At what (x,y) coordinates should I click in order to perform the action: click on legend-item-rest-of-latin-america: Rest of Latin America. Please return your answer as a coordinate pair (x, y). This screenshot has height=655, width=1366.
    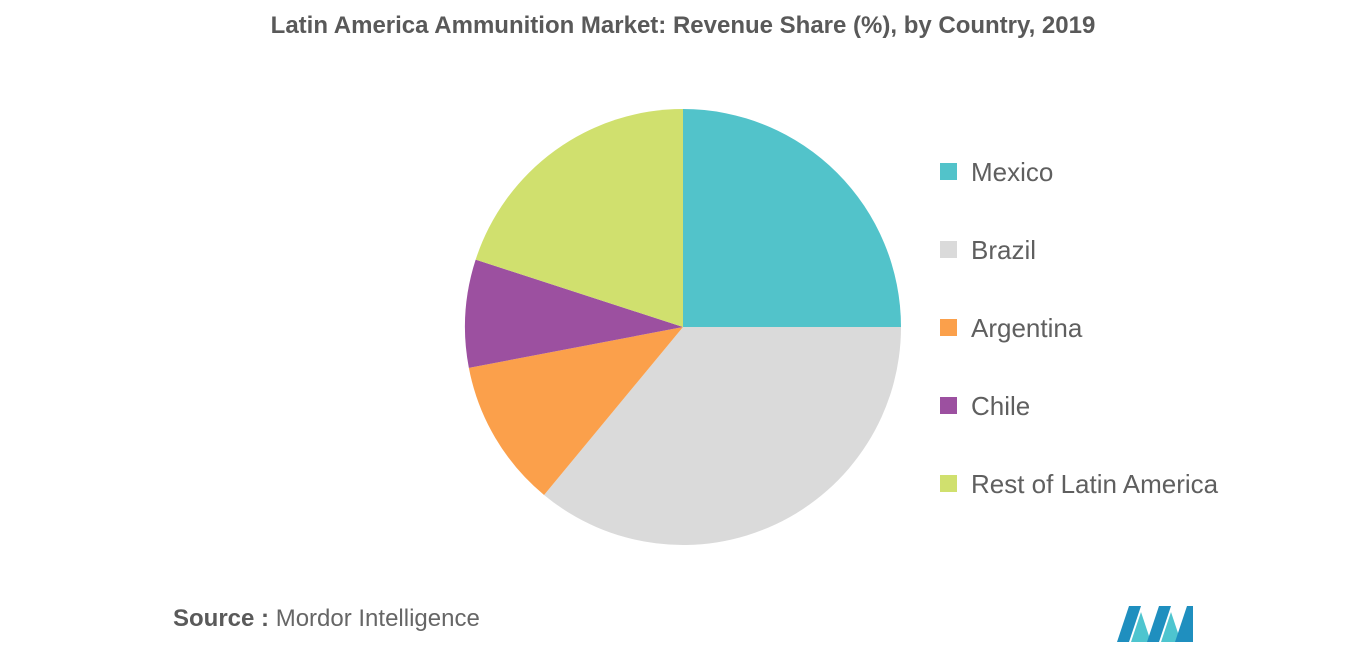
    Looking at the image, I should click on (1079, 503).